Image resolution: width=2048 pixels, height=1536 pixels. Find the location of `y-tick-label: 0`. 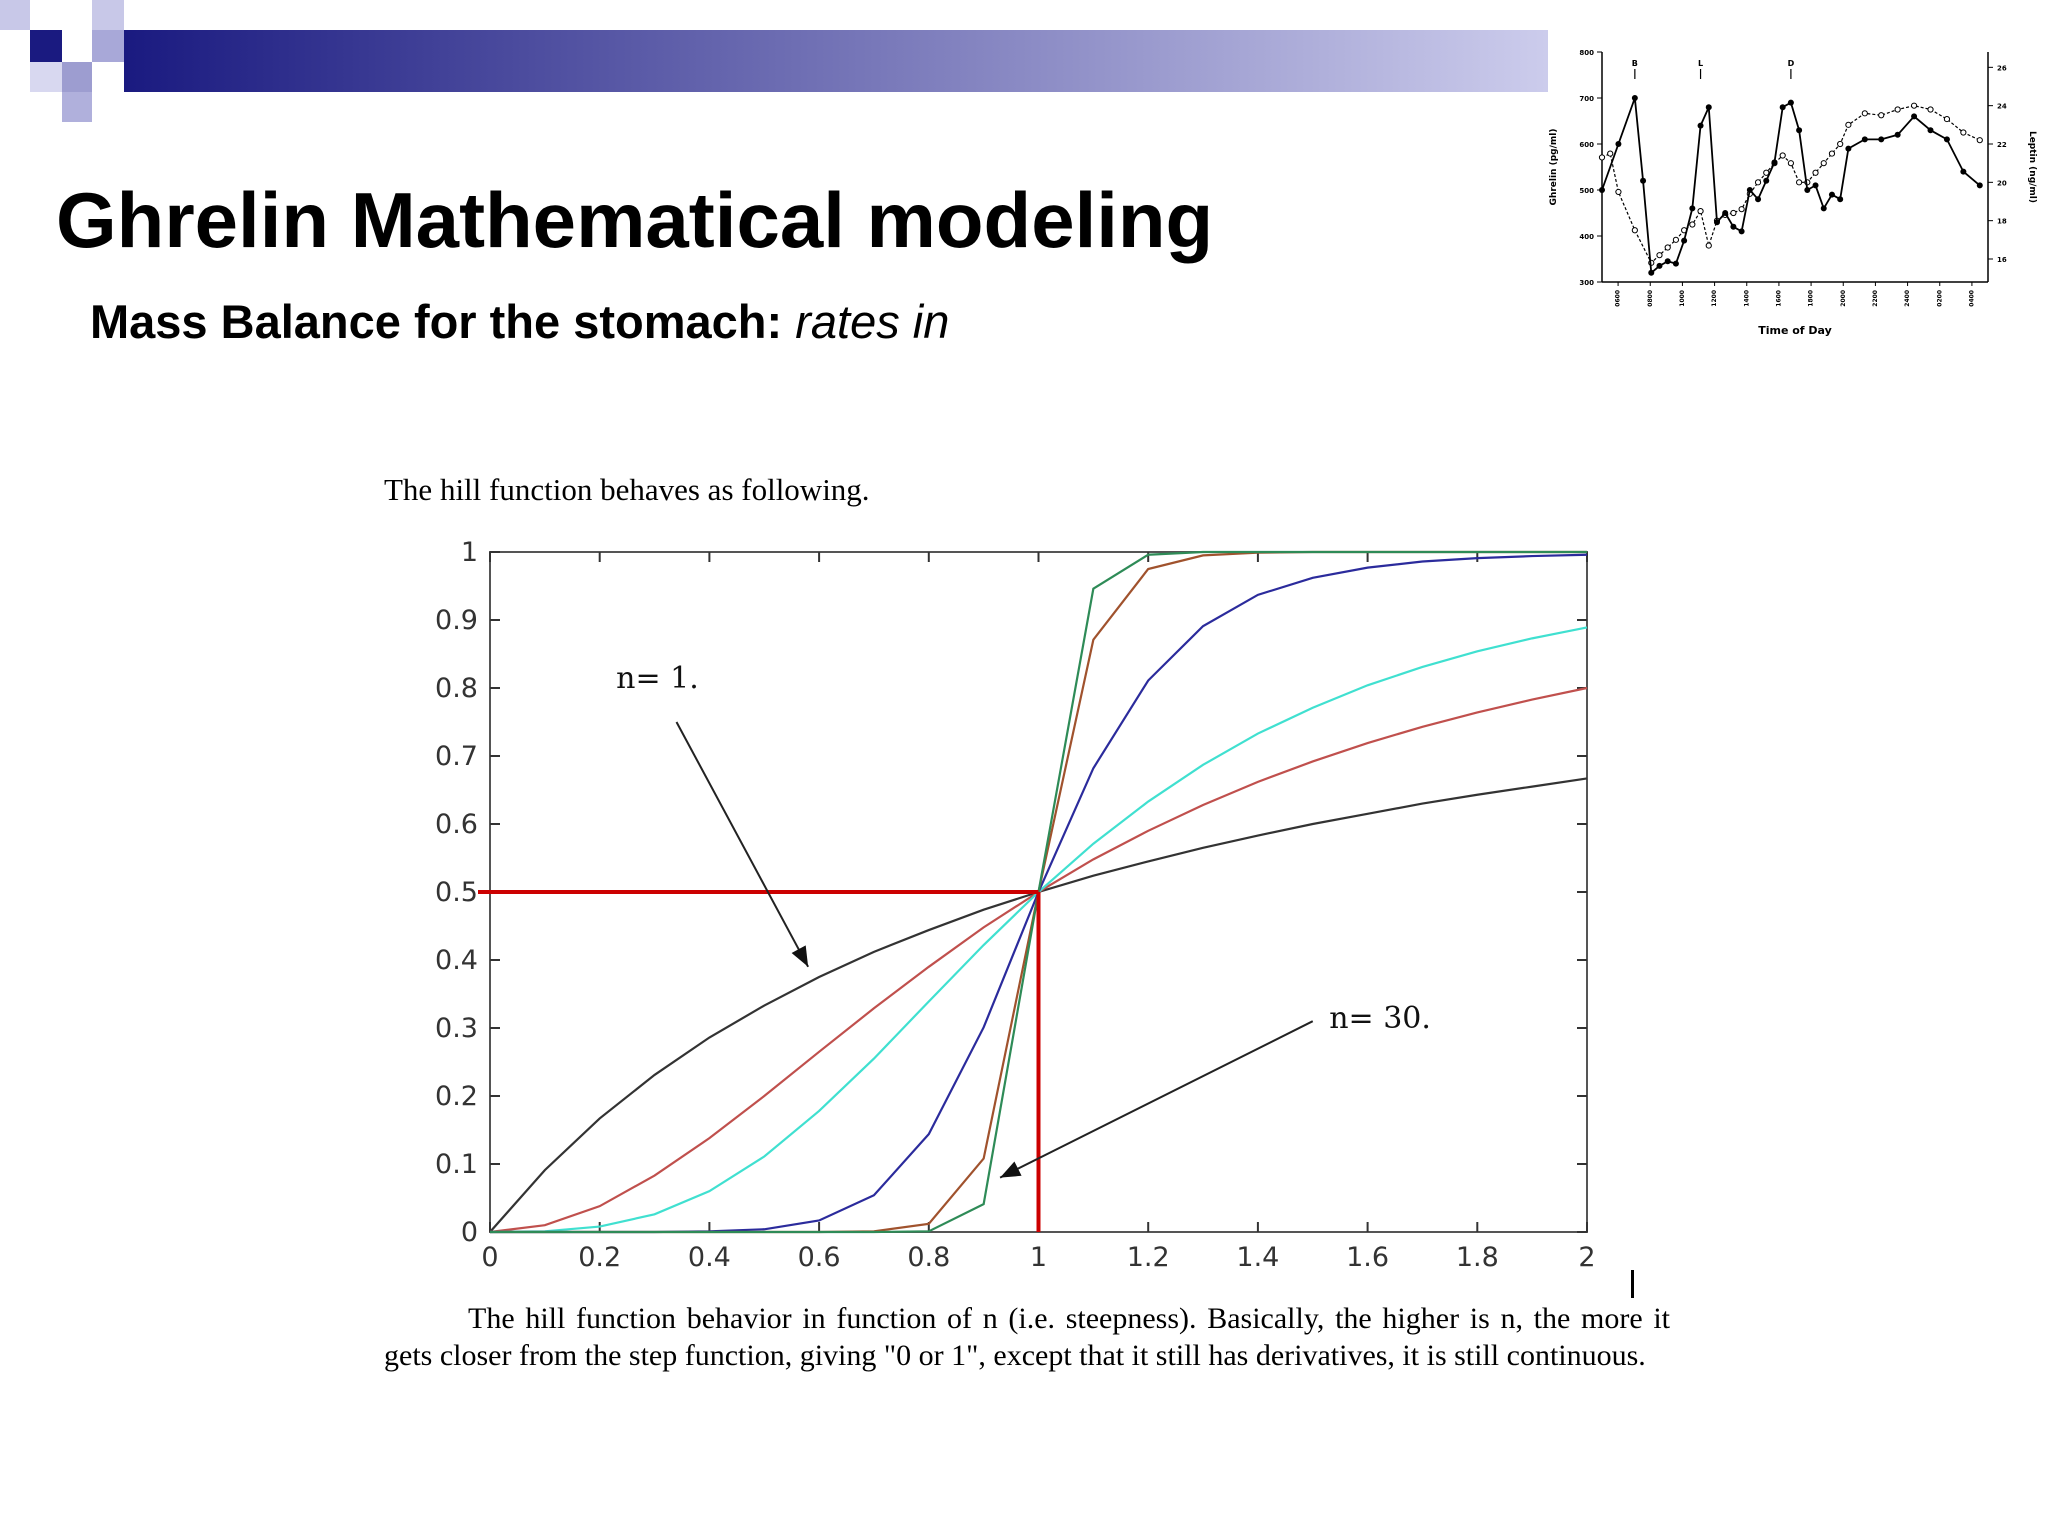

y-tick-label: 0 is located at coordinates (469, 1232).